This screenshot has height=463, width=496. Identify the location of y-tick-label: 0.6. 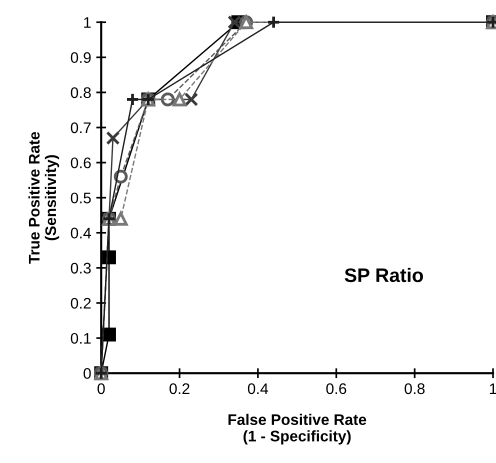
(80, 162).